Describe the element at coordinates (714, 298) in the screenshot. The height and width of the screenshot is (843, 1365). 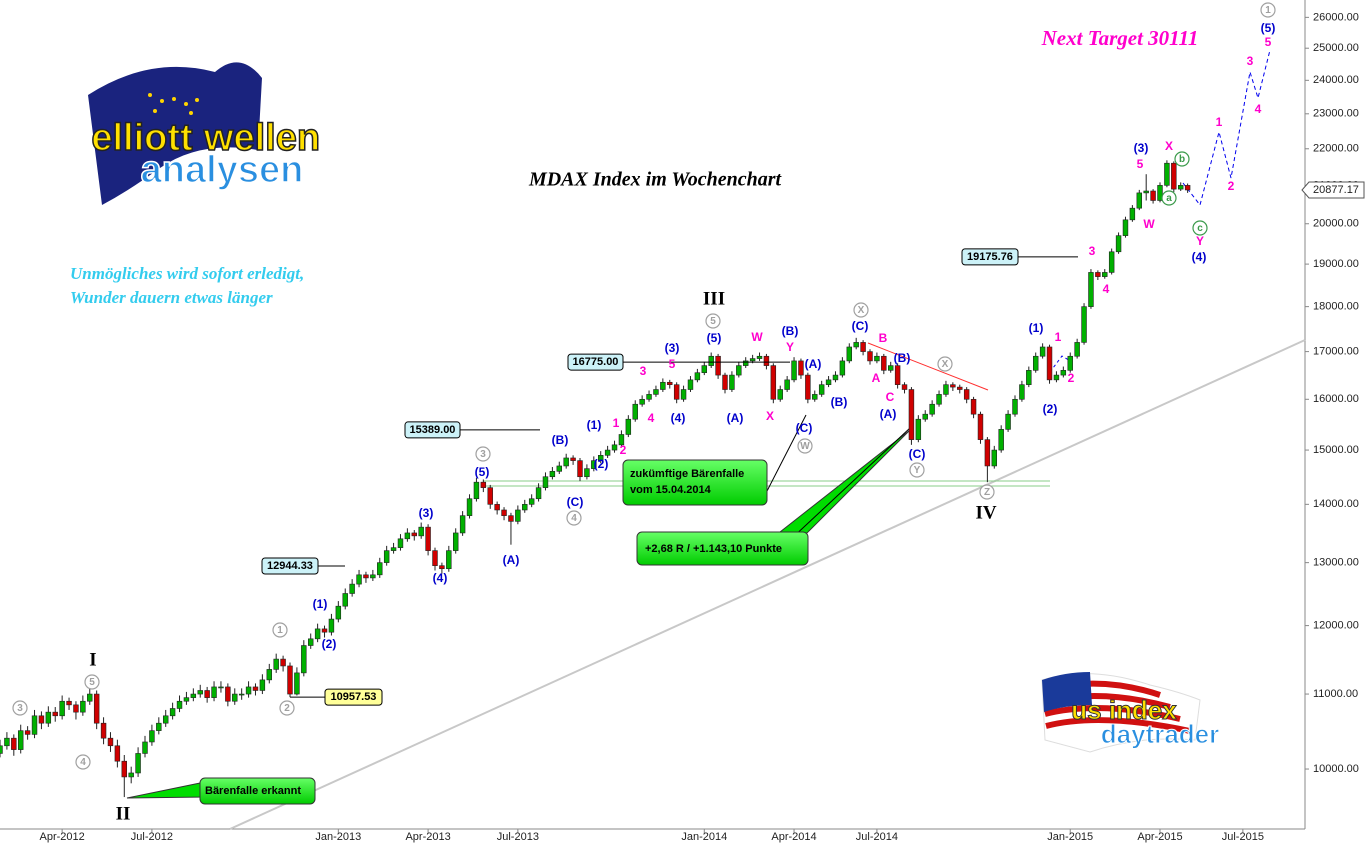
I see `wave-label: III` at that location.